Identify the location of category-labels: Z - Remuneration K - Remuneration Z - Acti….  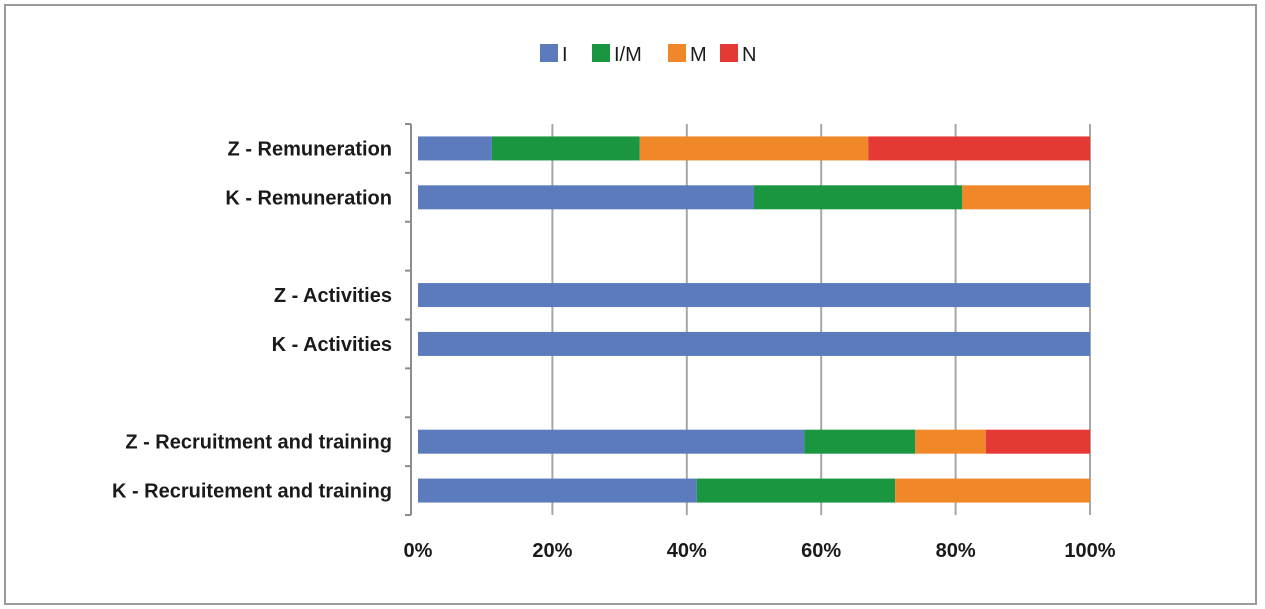
(252, 320).